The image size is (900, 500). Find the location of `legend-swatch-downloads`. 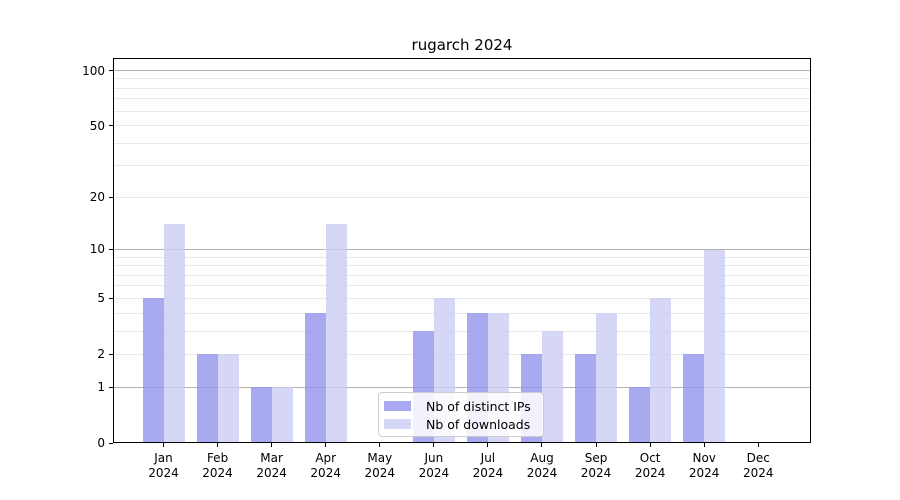

legend-swatch-downloads is located at coordinates (397, 424).